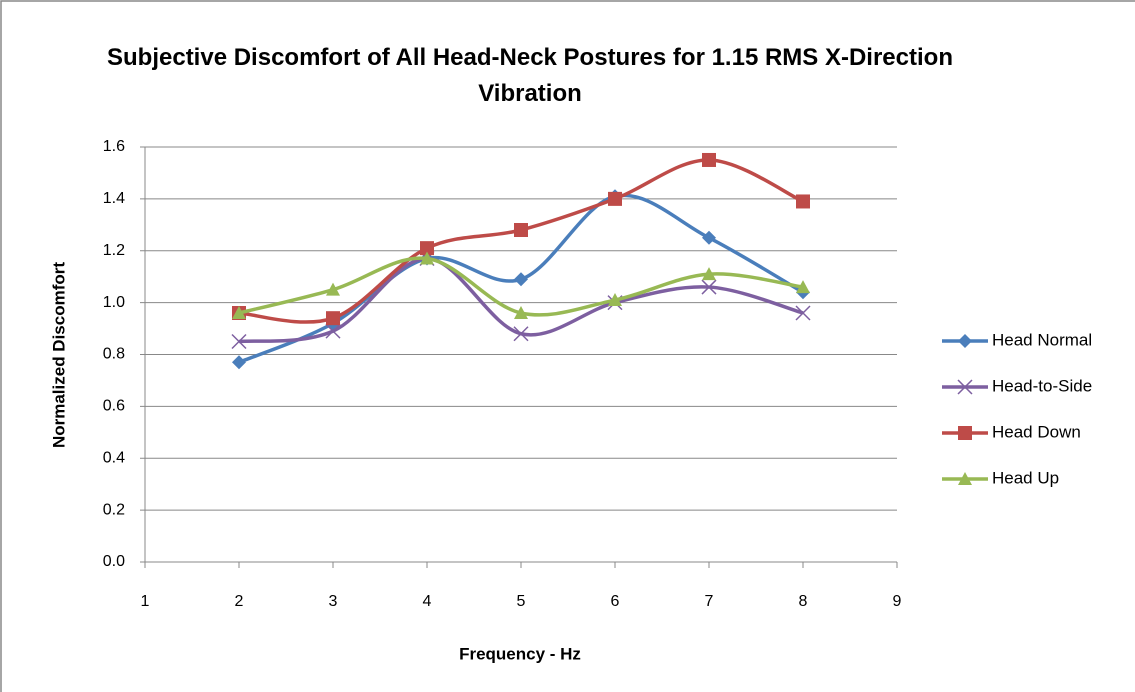 The image size is (1135, 692). What do you see at coordinates (114, 406) in the screenshot?
I see `y-tick-label: 0.6` at bounding box center [114, 406].